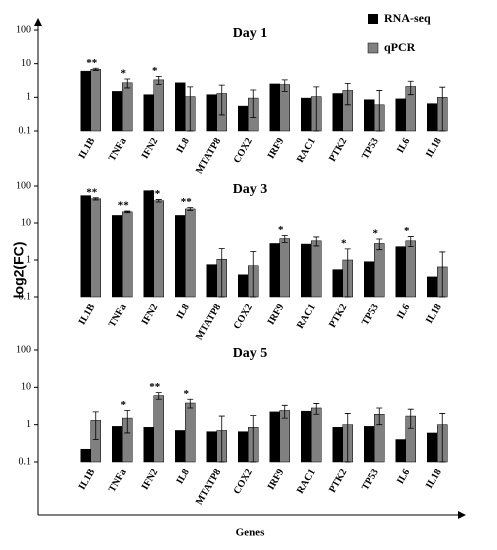  I want to click on x-tick-label: IFN2, so click(150, 479).